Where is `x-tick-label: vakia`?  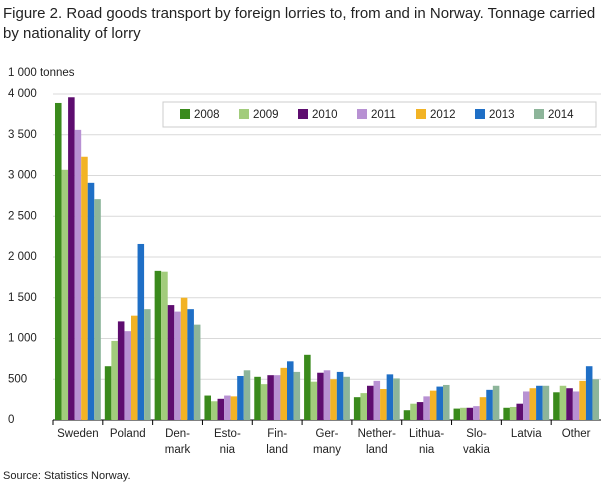 x-tick-label: vakia is located at coordinates (476, 450).